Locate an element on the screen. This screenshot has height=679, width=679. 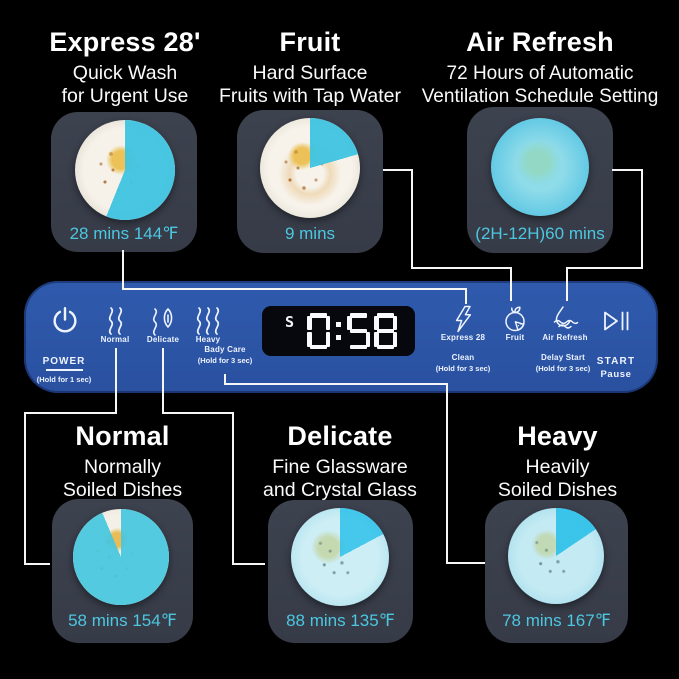
callout-fruit: Fruit Hard Surface Fruits with Tap Water is located at coordinates (310, 67).